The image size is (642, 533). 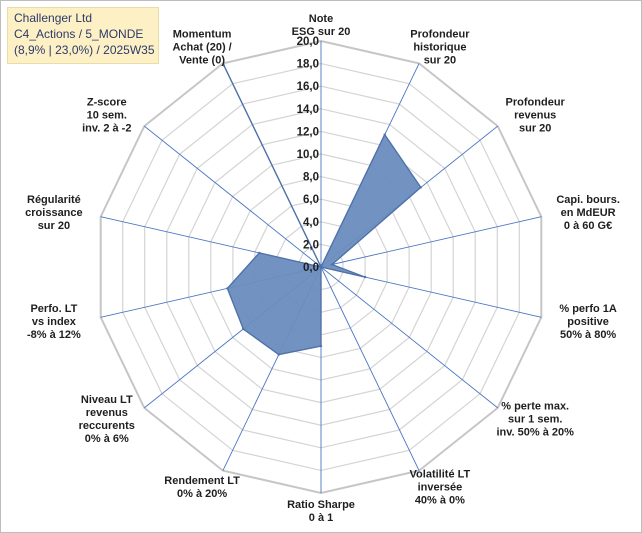 What do you see at coordinates (321, 32) in the screenshot?
I see `axis-label: ESG sur 20` at bounding box center [321, 32].